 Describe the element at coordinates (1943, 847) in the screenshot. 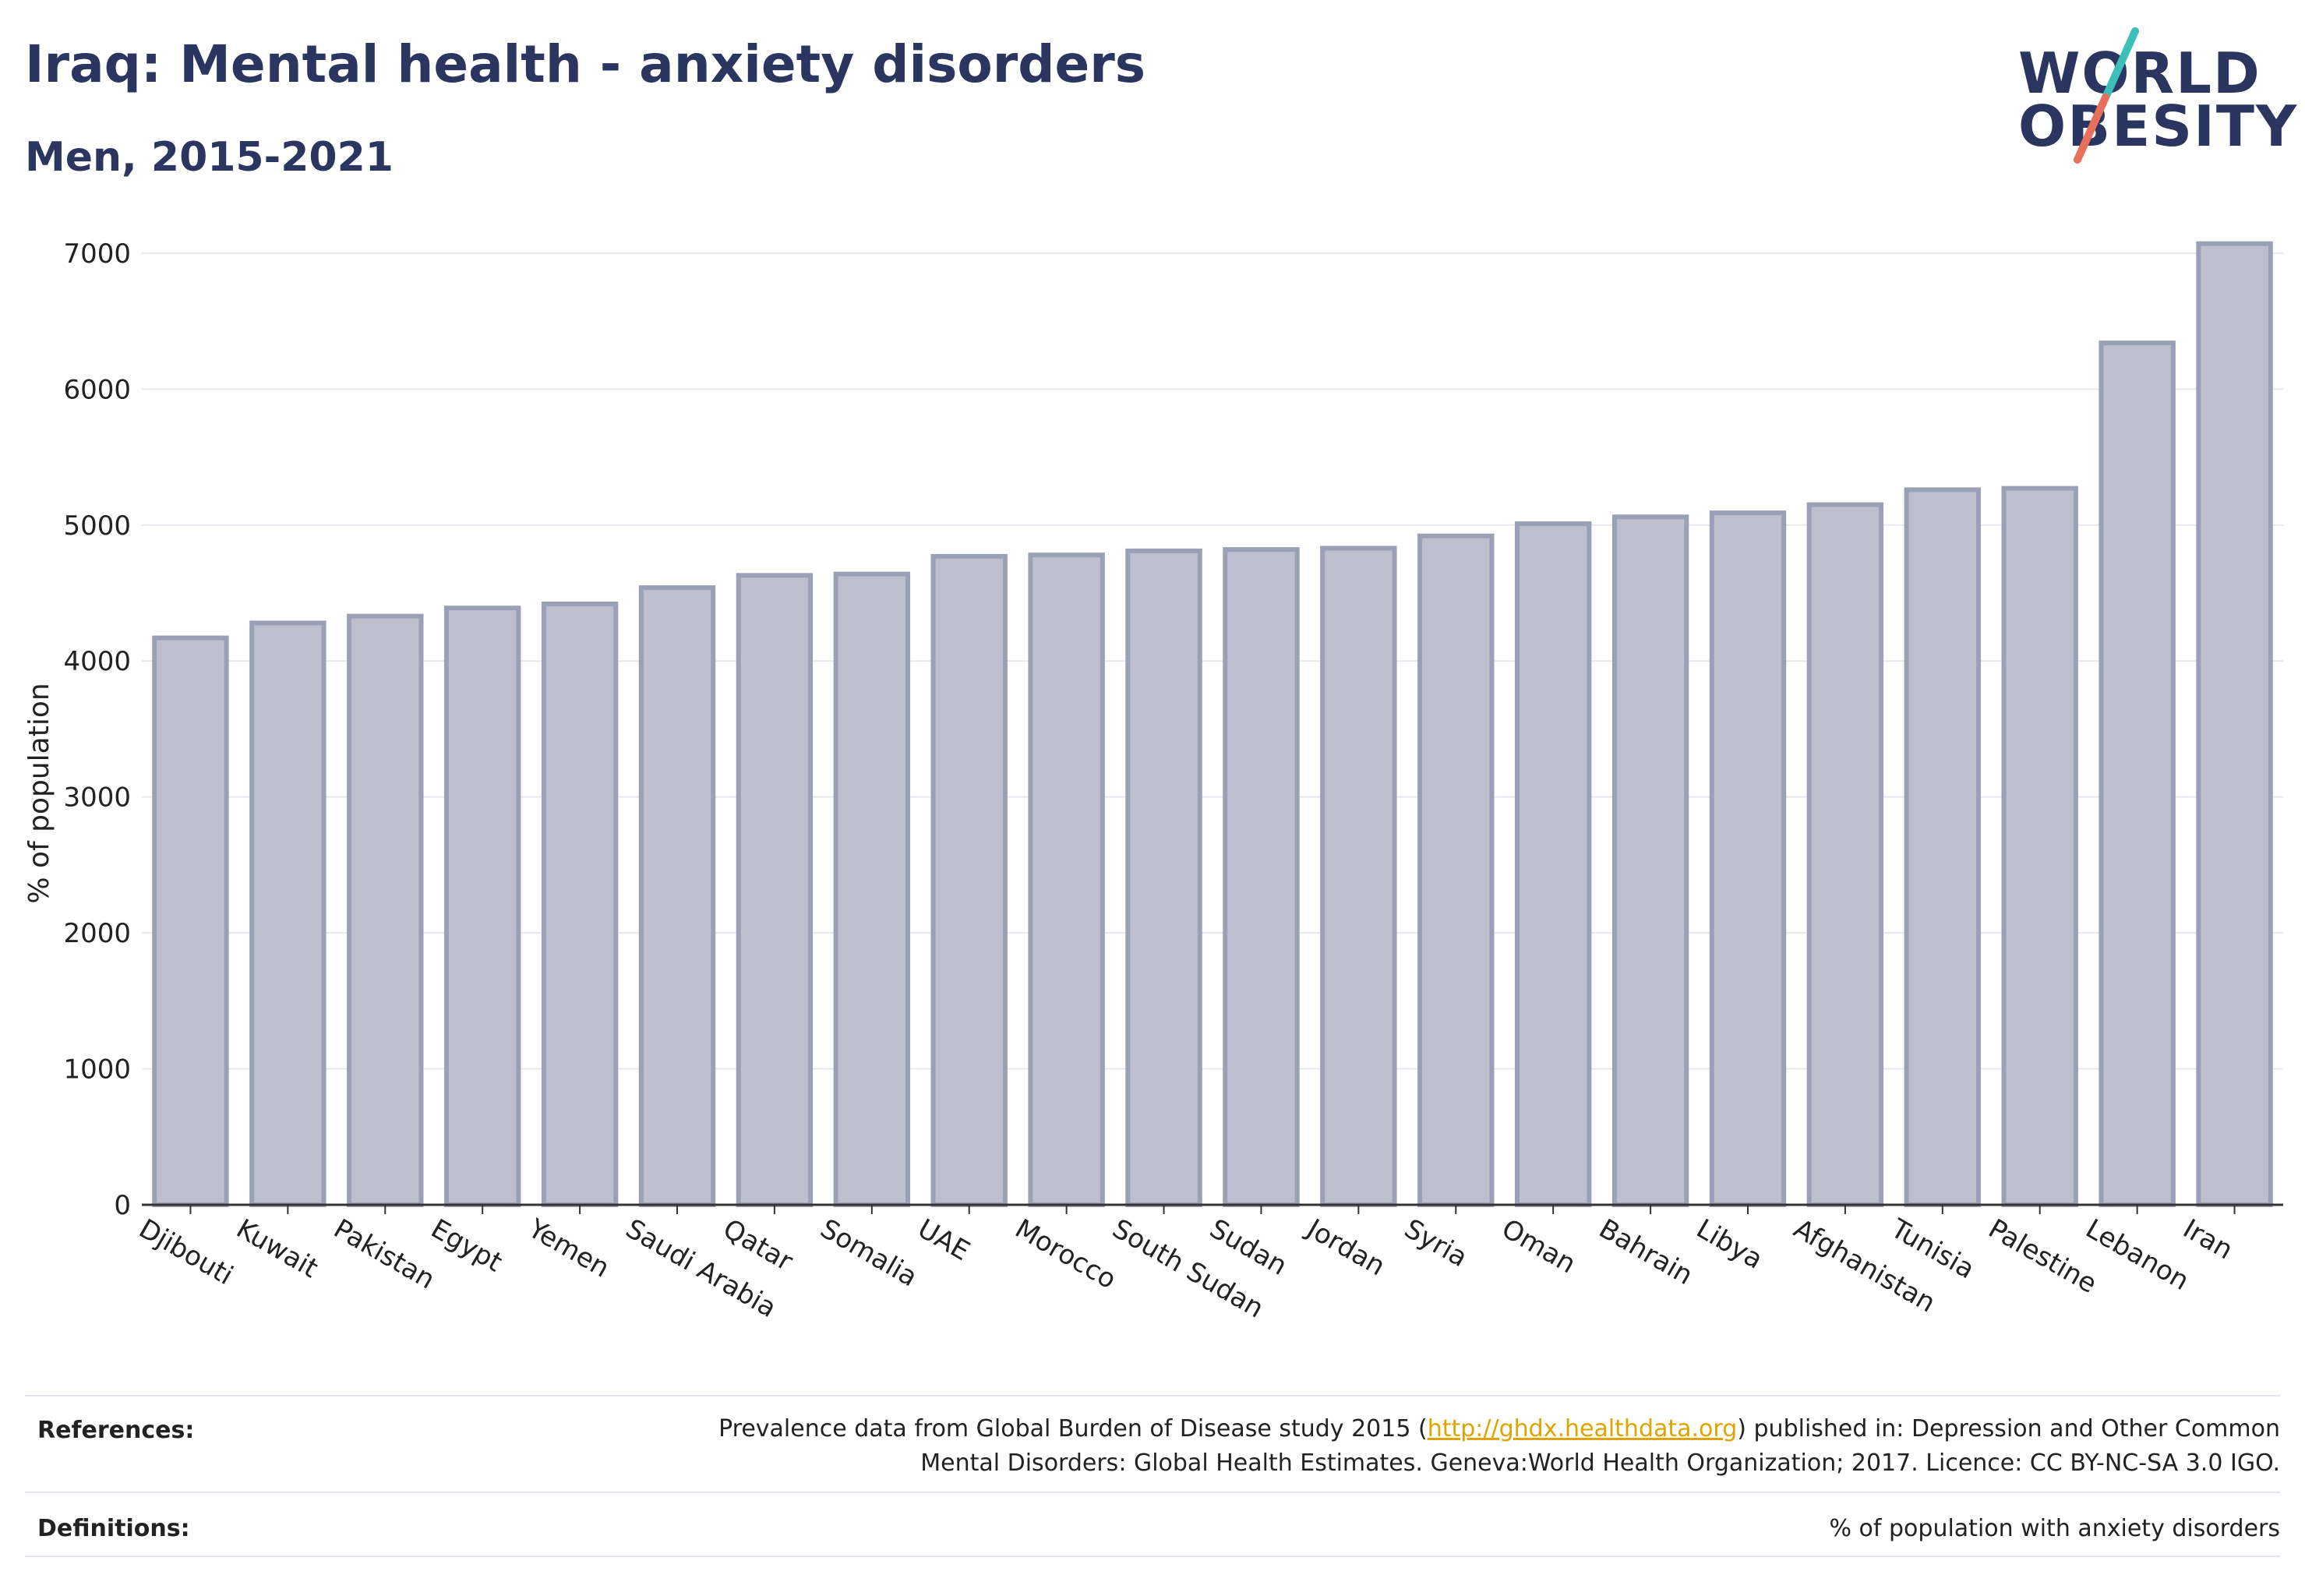

I see `bar-tunisia` at that location.